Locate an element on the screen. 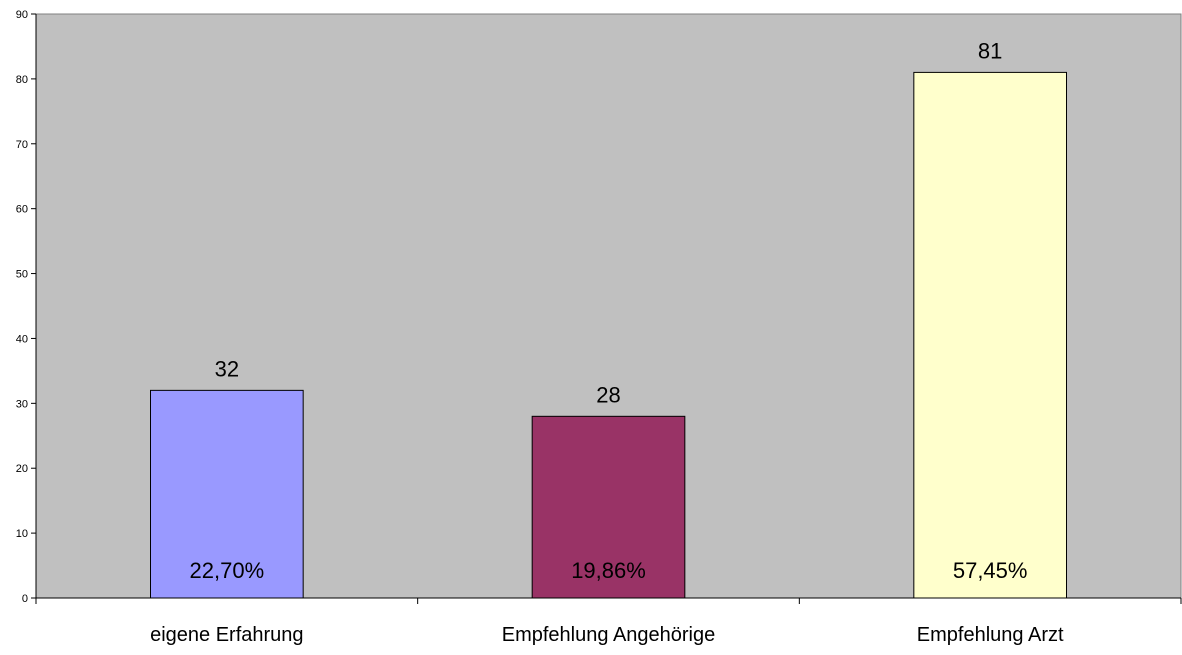  y-tick-label: 30 is located at coordinates (22, 404).